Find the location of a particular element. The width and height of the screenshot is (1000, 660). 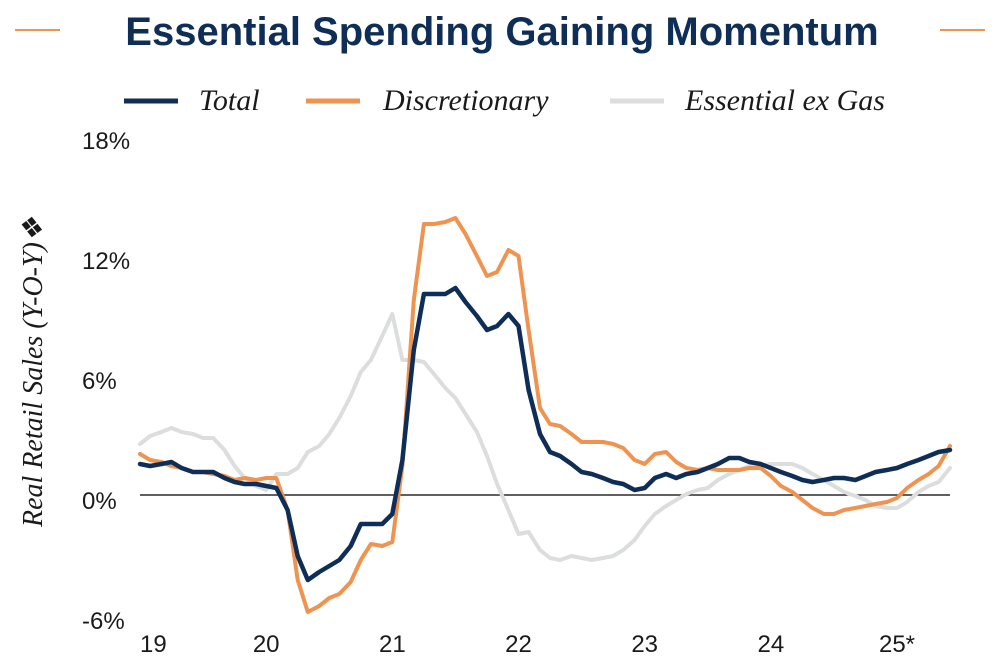

x-tick-label: 25* is located at coordinates (897, 644).